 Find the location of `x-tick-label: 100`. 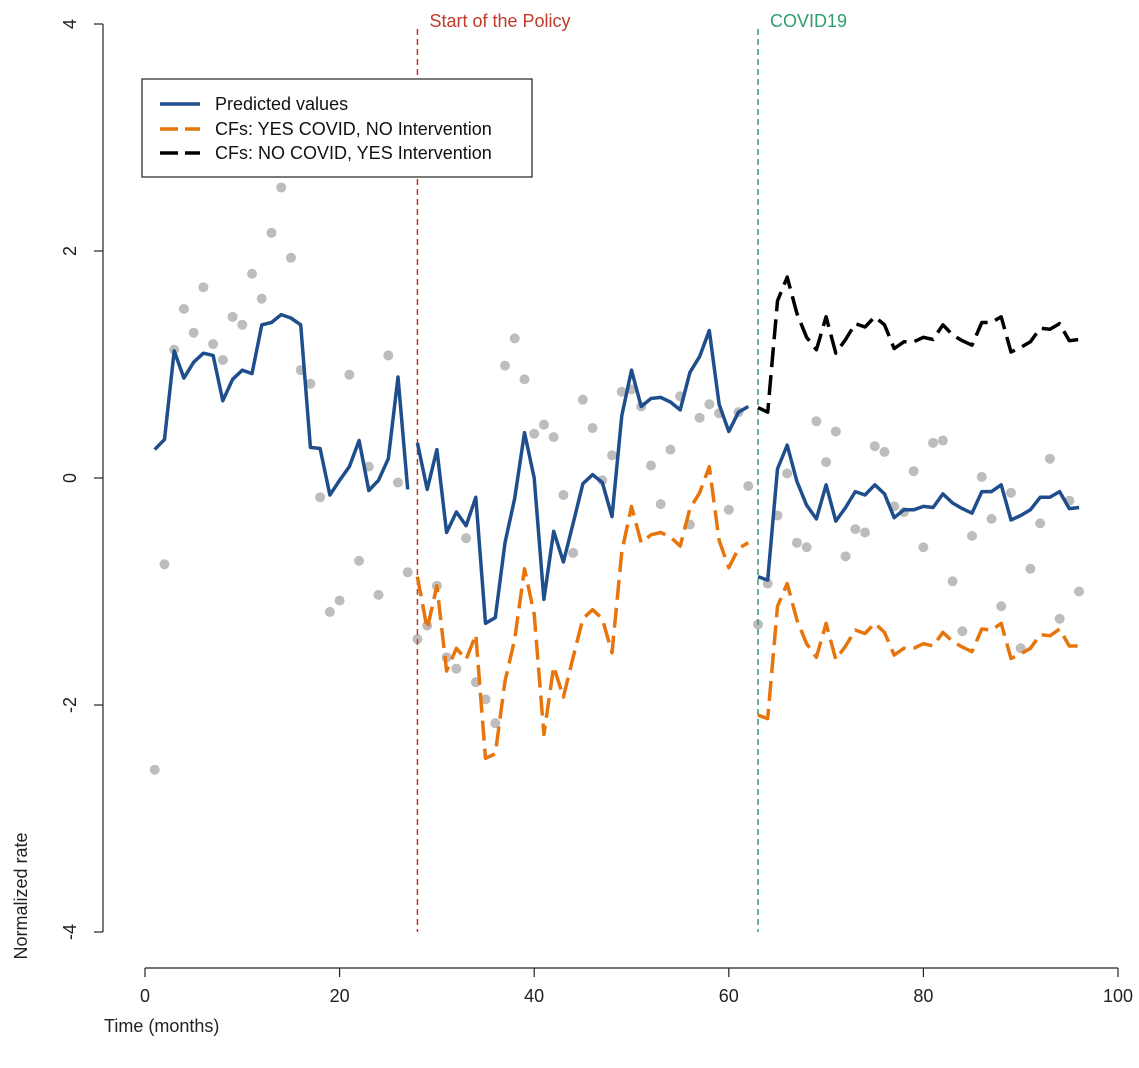

x-tick-label: 100 is located at coordinates (1118, 996).